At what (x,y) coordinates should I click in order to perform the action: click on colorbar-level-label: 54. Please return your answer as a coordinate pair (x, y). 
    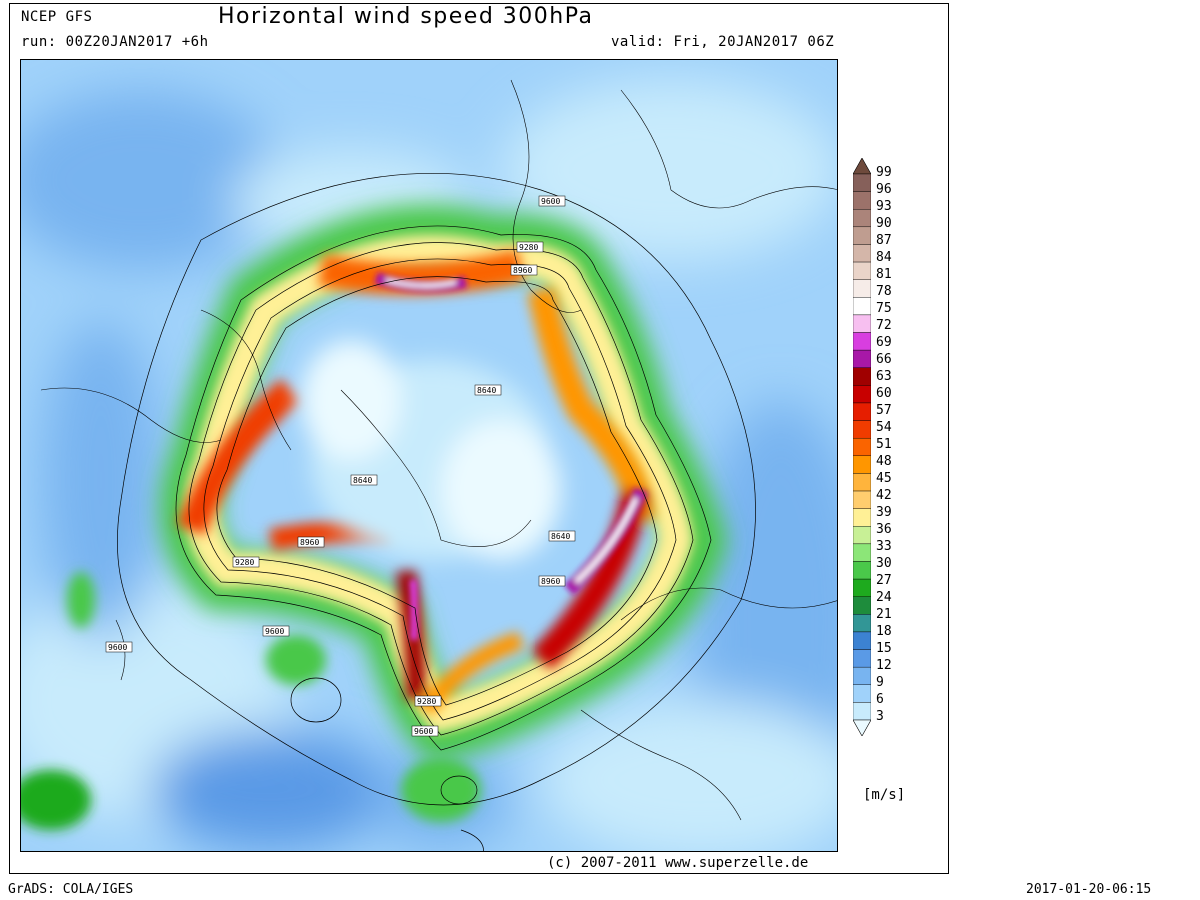
    Looking at the image, I should click on (884, 427).